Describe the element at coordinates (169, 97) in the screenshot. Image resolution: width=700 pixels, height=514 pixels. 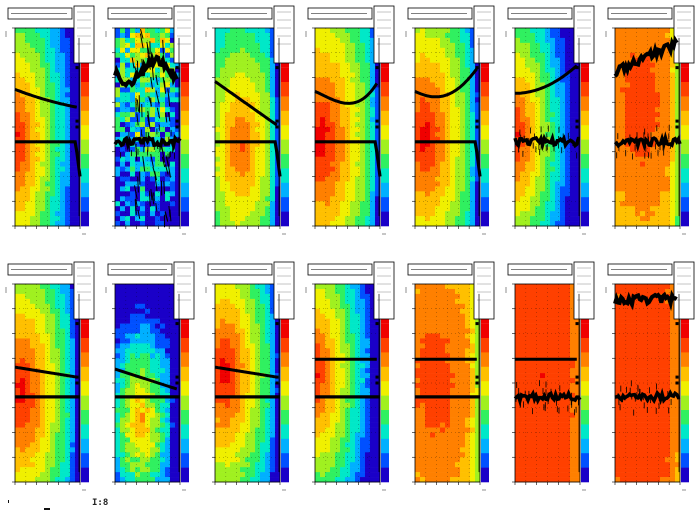
I see `data-band-noise` at that location.